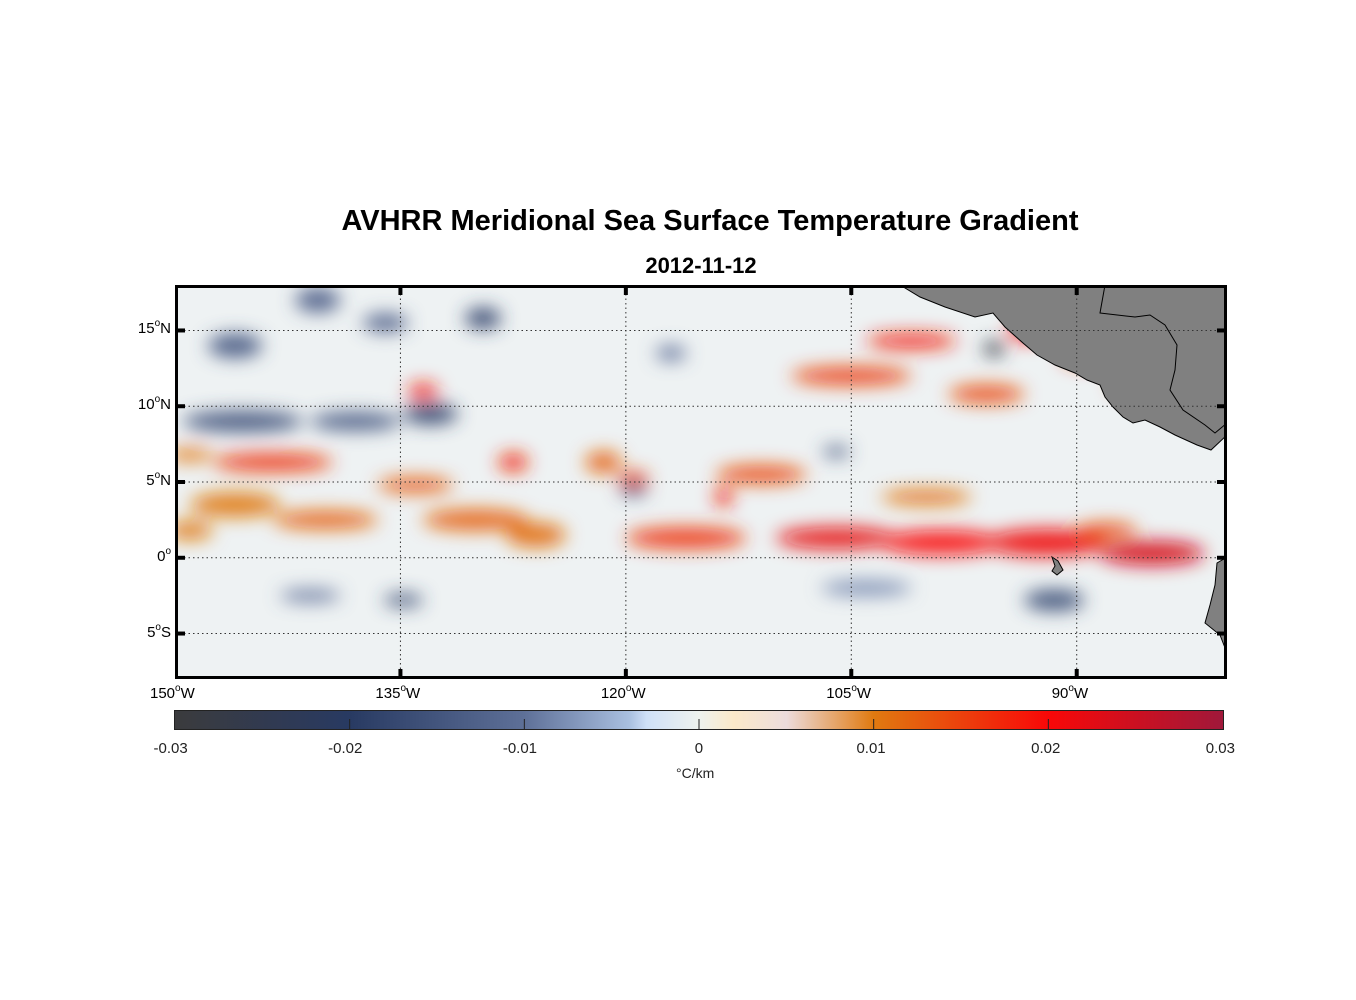 The height and width of the screenshot is (1000, 1356). Describe the element at coordinates (146, 405) in the screenshot. I see `latitude-degrees: 10` at that location.